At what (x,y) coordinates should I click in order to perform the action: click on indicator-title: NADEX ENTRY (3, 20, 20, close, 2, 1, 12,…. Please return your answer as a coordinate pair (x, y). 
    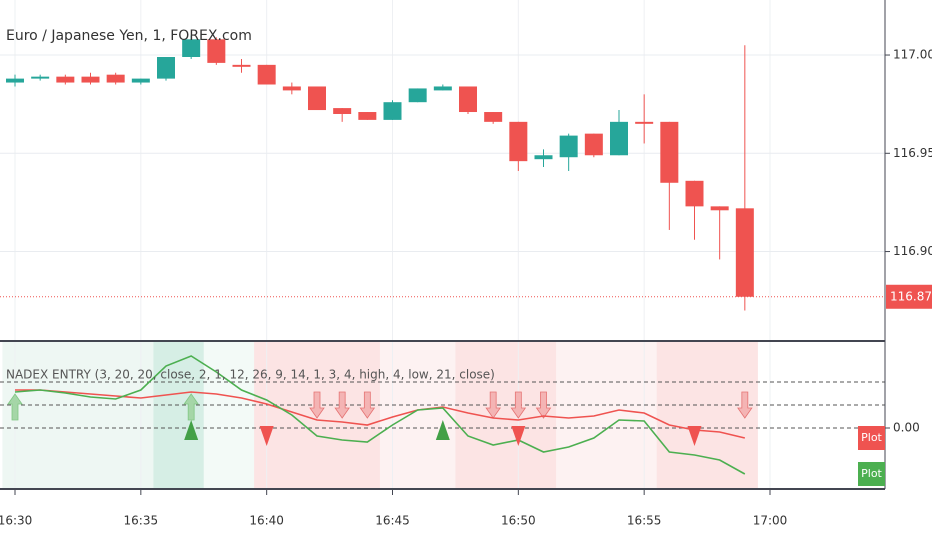
    Looking at the image, I should click on (250, 375).